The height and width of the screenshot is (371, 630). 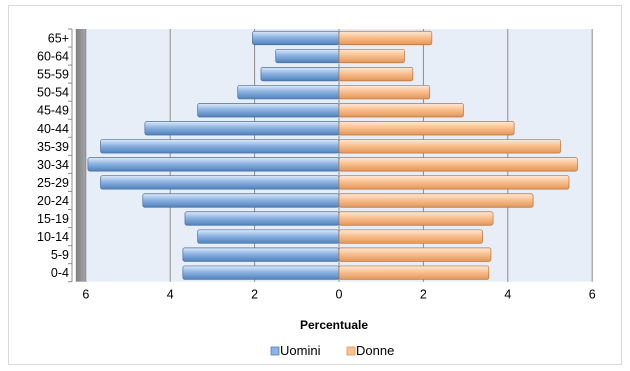 What do you see at coordinates (375, 350) in the screenshot?
I see `legend-label-donne: Donne` at bounding box center [375, 350].